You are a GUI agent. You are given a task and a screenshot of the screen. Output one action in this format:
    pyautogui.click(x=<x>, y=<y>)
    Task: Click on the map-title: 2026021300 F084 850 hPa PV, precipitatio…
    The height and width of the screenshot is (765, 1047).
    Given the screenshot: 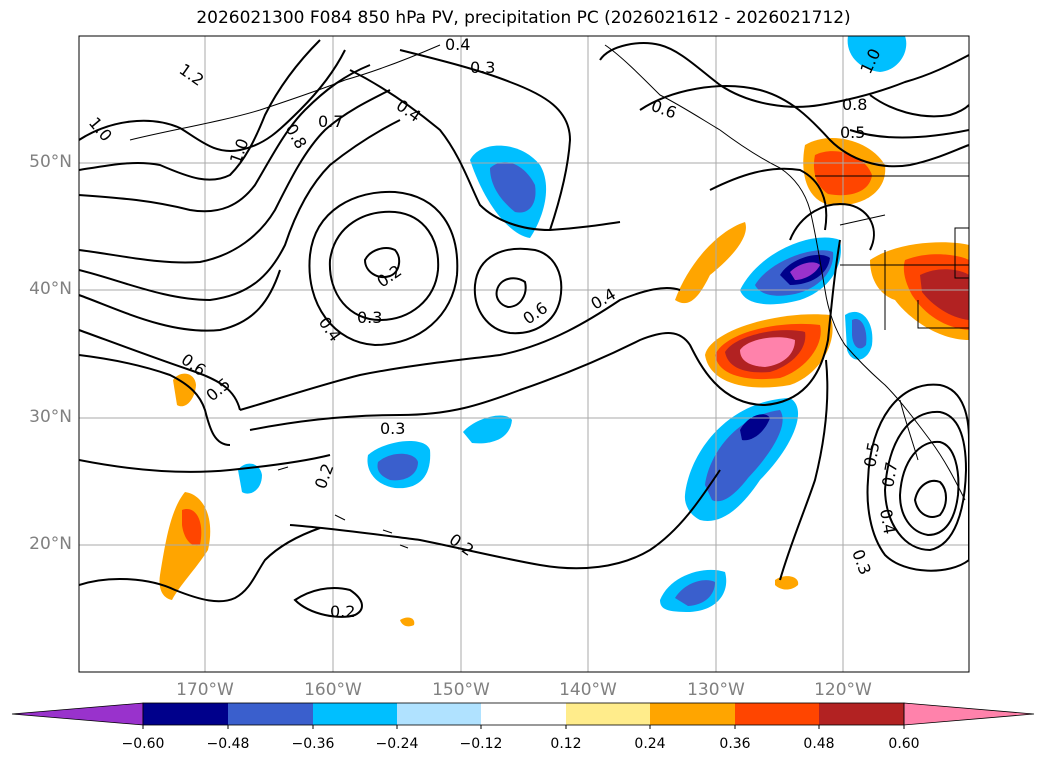 What is the action you would take?
    pyautogui.click(x=523, y=18)
    